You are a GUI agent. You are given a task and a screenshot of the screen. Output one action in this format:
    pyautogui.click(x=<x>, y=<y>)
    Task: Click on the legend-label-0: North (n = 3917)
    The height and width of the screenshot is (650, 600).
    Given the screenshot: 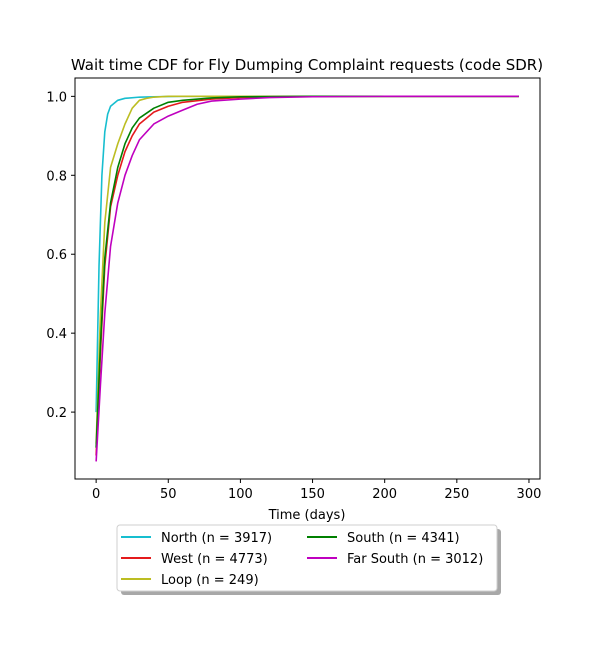 What is the action you would take?
    pyautogui.click(x=216, y=538)
    